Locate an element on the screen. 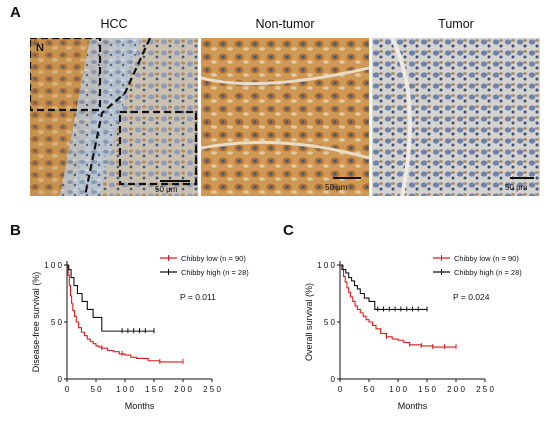  panel-c-label: C is located at coordinates (288, 230).